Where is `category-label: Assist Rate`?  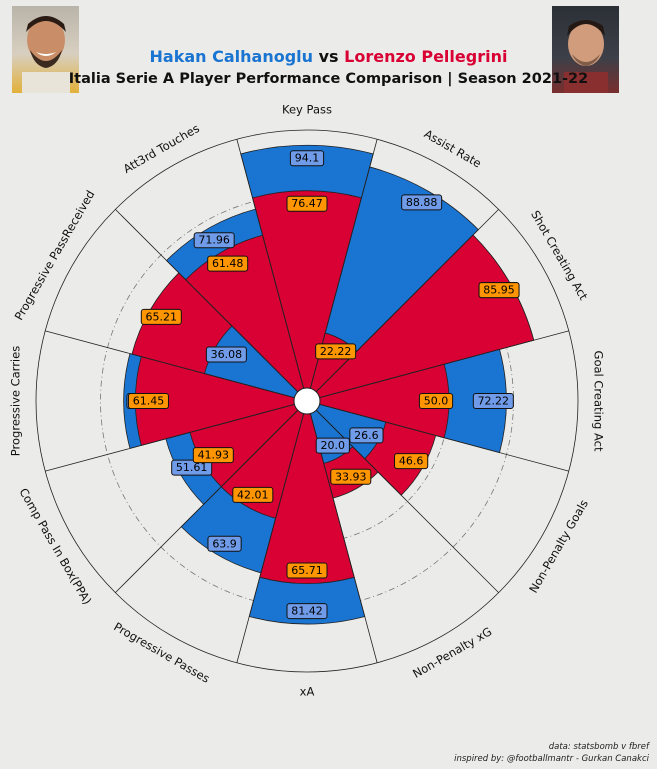
category-label: Assist Rate is located at coordinates (453, 149).